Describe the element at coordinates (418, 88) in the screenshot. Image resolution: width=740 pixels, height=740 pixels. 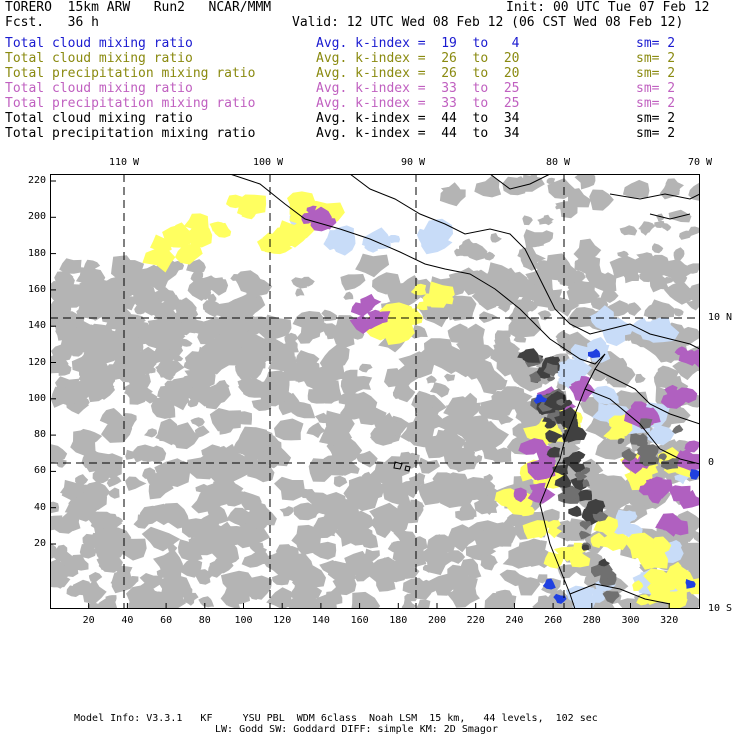
I see `legend-index-3: Avg. k-index = 33 to 25` at that location.